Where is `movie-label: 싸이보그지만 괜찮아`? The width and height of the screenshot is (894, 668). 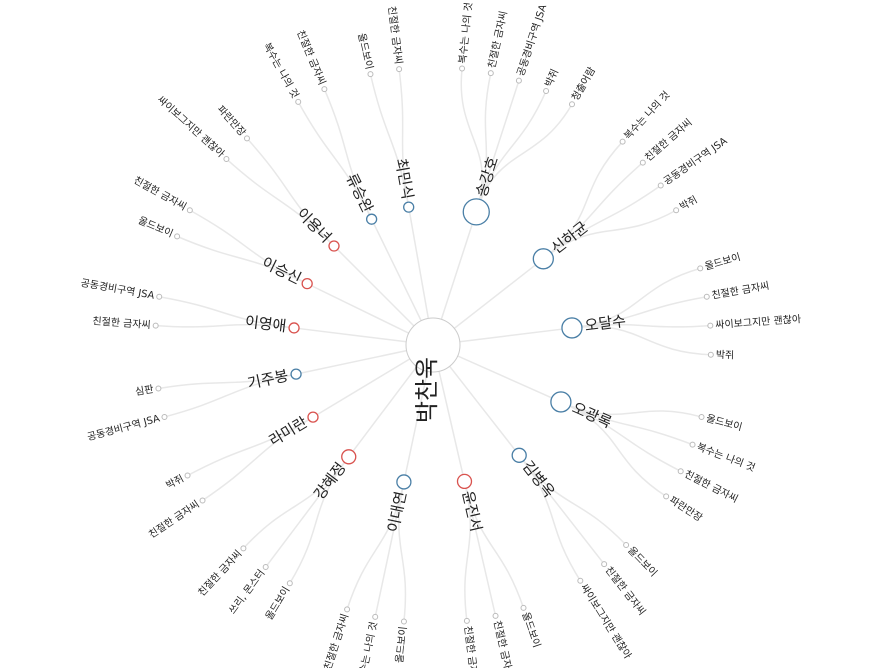 movie-label: 싸이보그지만 괜찮아 is located at coordinates (758, 322).